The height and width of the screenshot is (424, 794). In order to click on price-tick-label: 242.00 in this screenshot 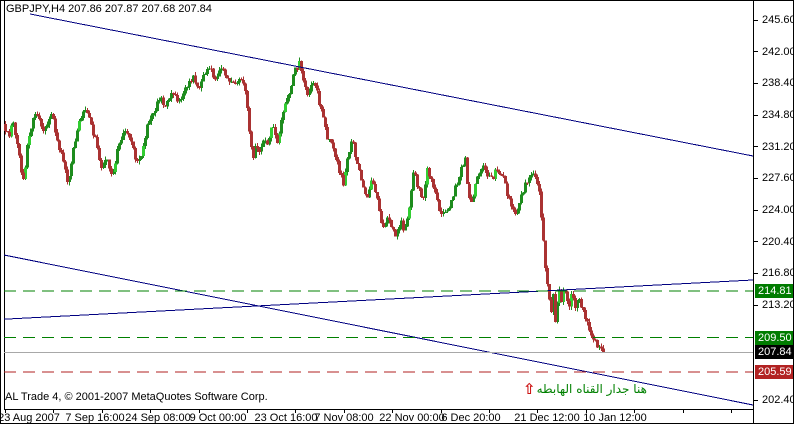, I will do `click(778, 51)`.